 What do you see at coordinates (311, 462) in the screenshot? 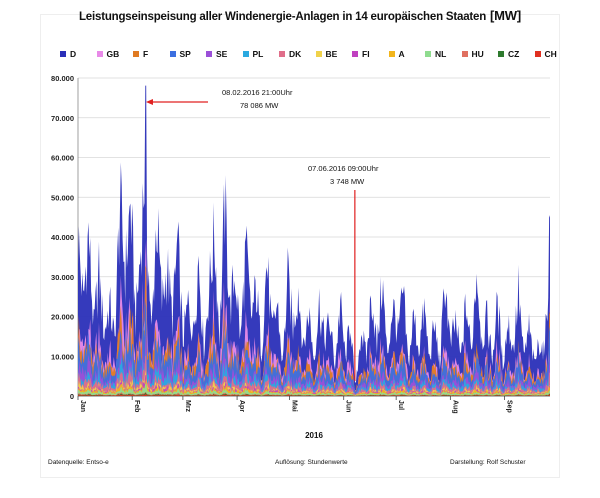
I see `footer-resolution: Auflösung: Stundenwerte` at bounding box center [311, 462].